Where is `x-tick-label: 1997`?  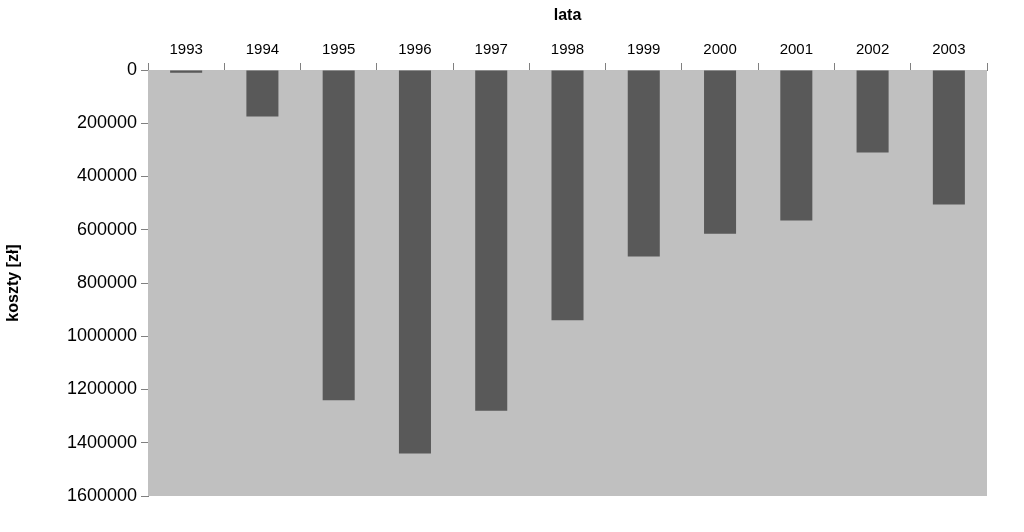 x-tick-label: 1997 is located at coordinates (491, 49).